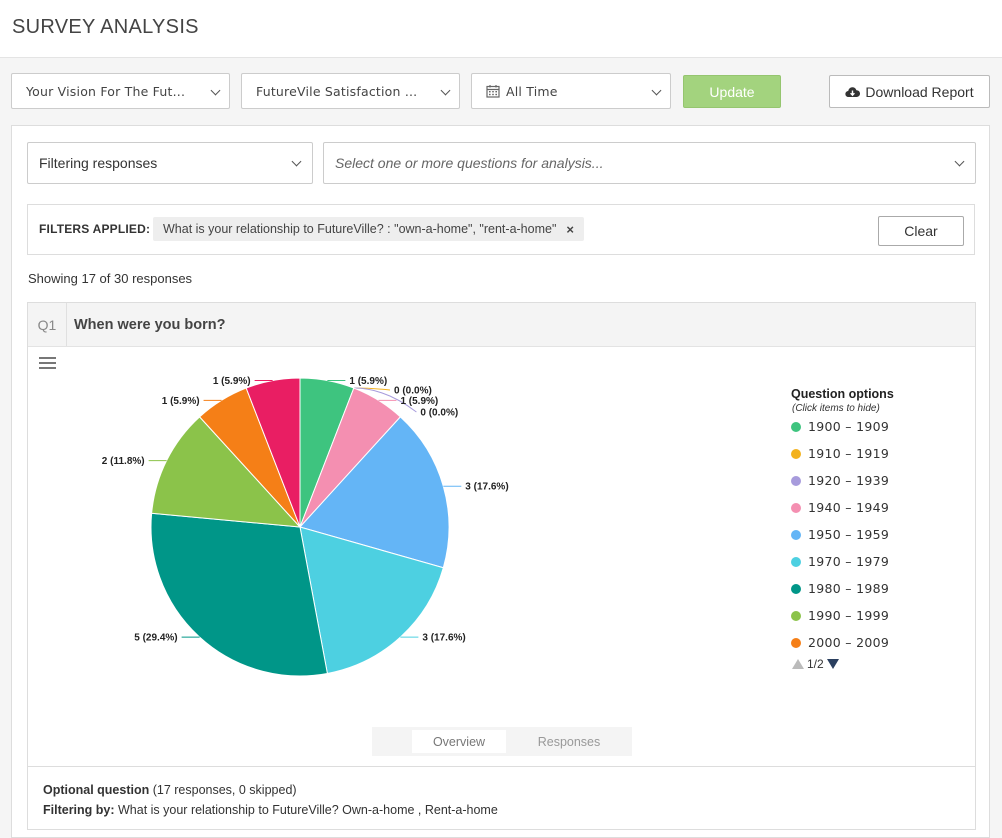 Image resolution: width=1002 pixels, height=838 pixels. I want to click on legend-item: 1990 – 1999, so click(840, 615).